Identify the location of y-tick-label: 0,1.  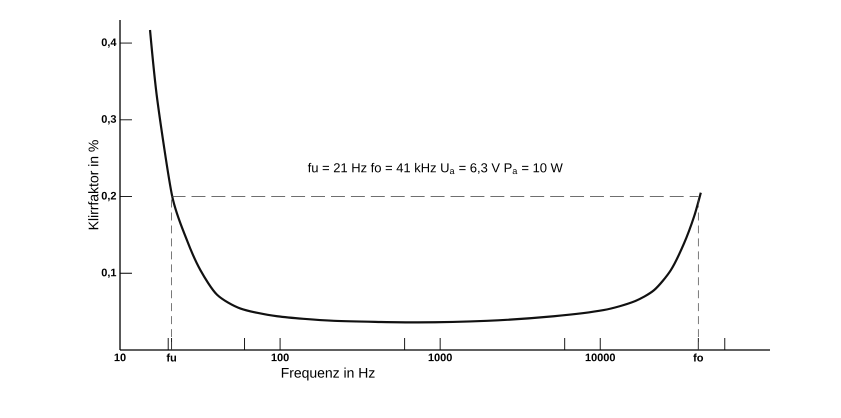
(109, 273).